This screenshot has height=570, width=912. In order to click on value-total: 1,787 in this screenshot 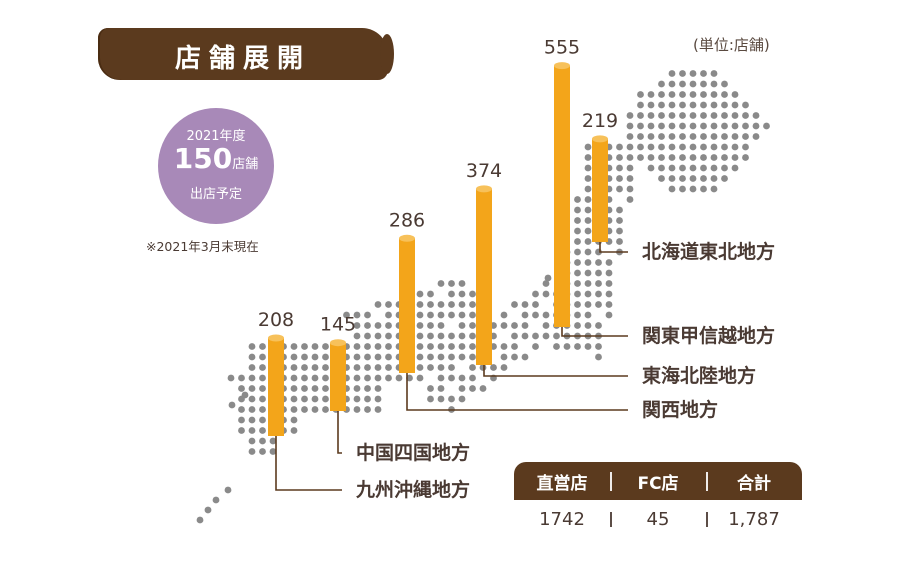, I will do `click(754, 519)`.